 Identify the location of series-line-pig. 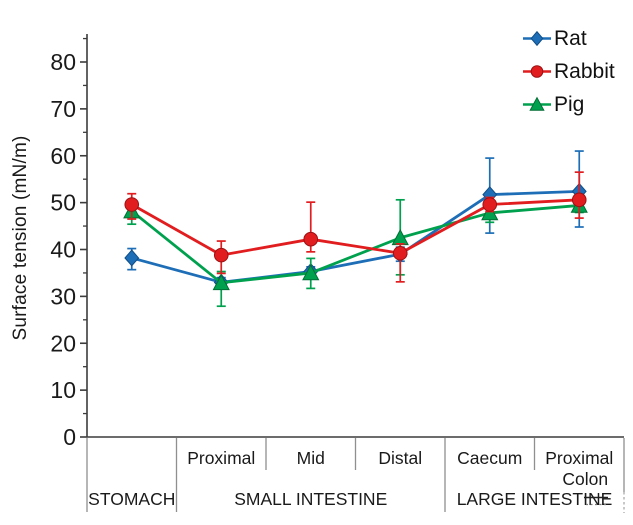
(355, 244).